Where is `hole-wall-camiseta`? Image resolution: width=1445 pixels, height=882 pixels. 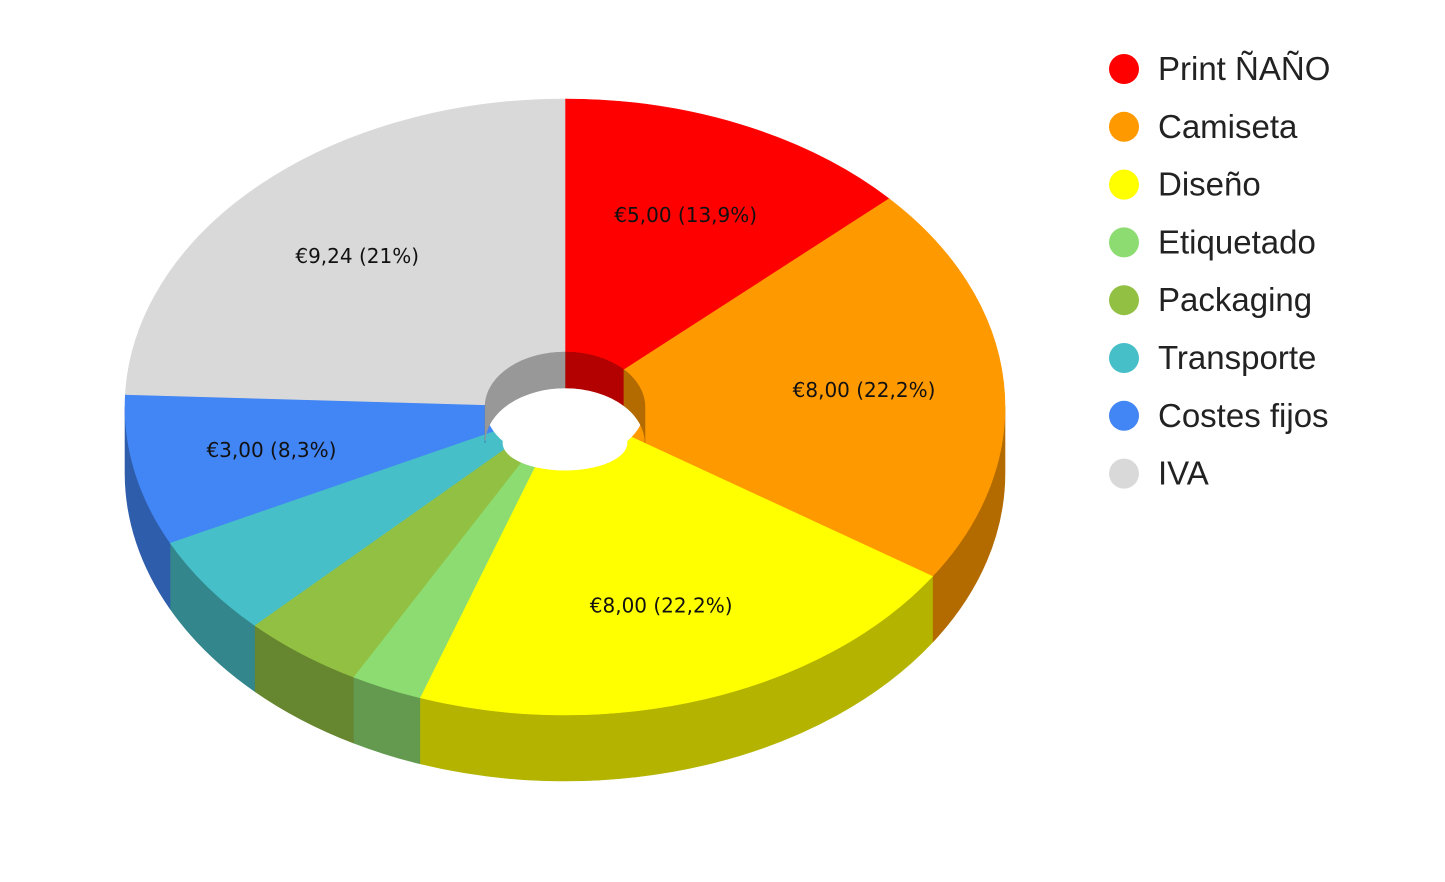
hole-wall-camiseta is located at coordinates (634, 406).